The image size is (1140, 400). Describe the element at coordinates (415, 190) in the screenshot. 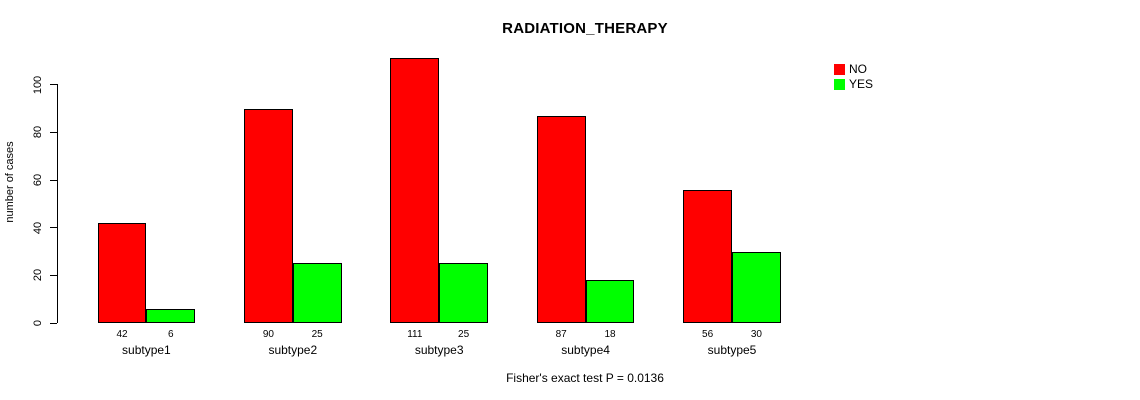

I see `bar-no-subtype3` at that location.